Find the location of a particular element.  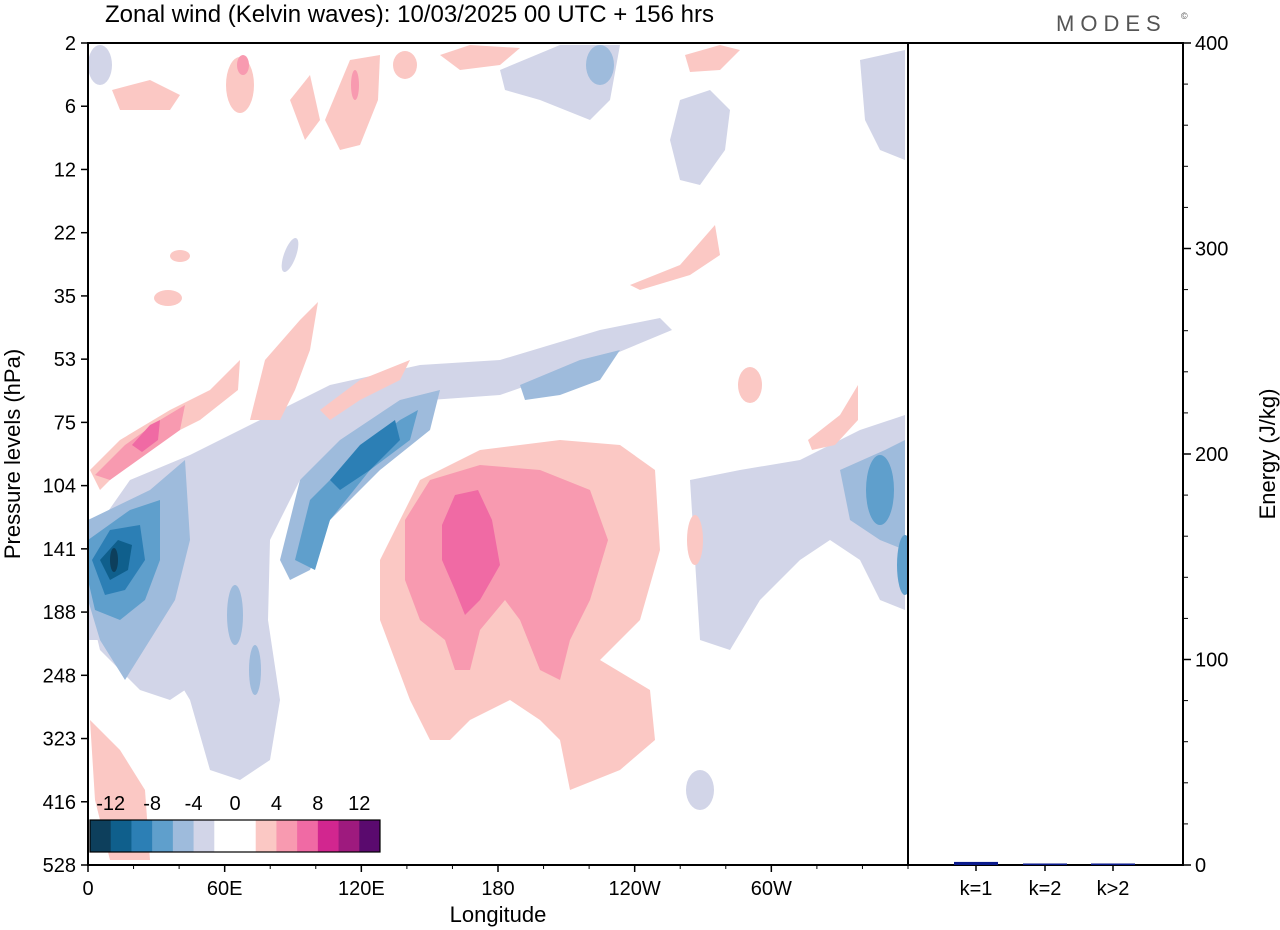

y-tick-label: 53 is located at coordinates (65, 360).